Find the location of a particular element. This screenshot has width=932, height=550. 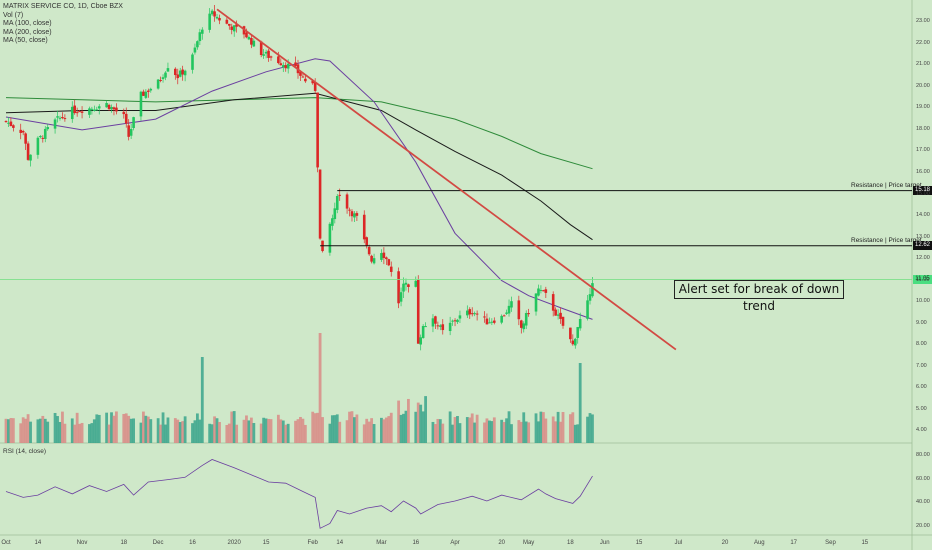

time-tick-label: 17 is located at coordinates (793, 543).